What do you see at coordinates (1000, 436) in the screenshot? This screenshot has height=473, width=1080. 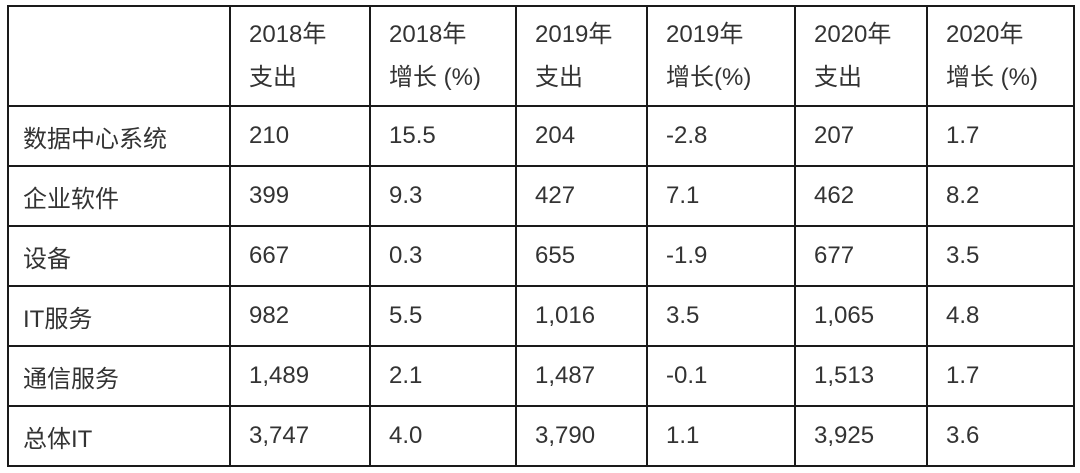 I see `table-cell: 3.6` at bounding box center [1000, 436].